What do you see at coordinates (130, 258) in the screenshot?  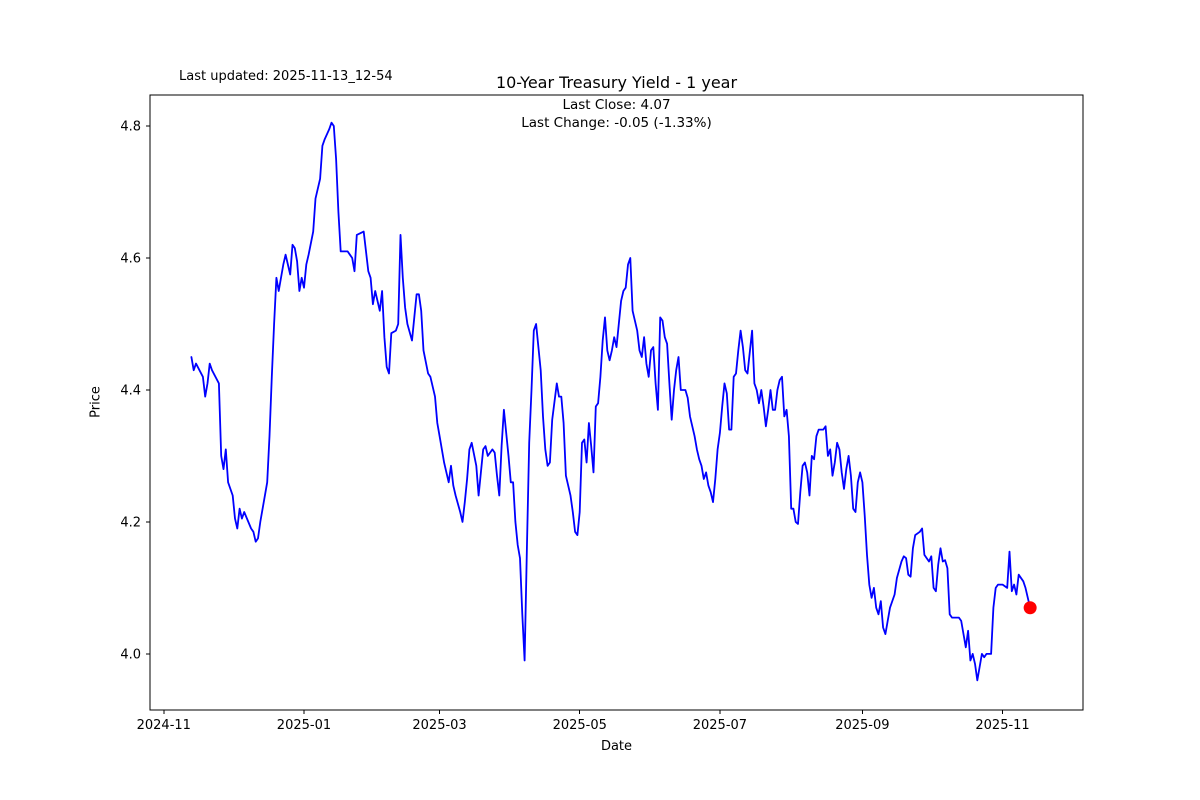 I see `y-tick-label: 4.6` at bounding box center [130, 258].